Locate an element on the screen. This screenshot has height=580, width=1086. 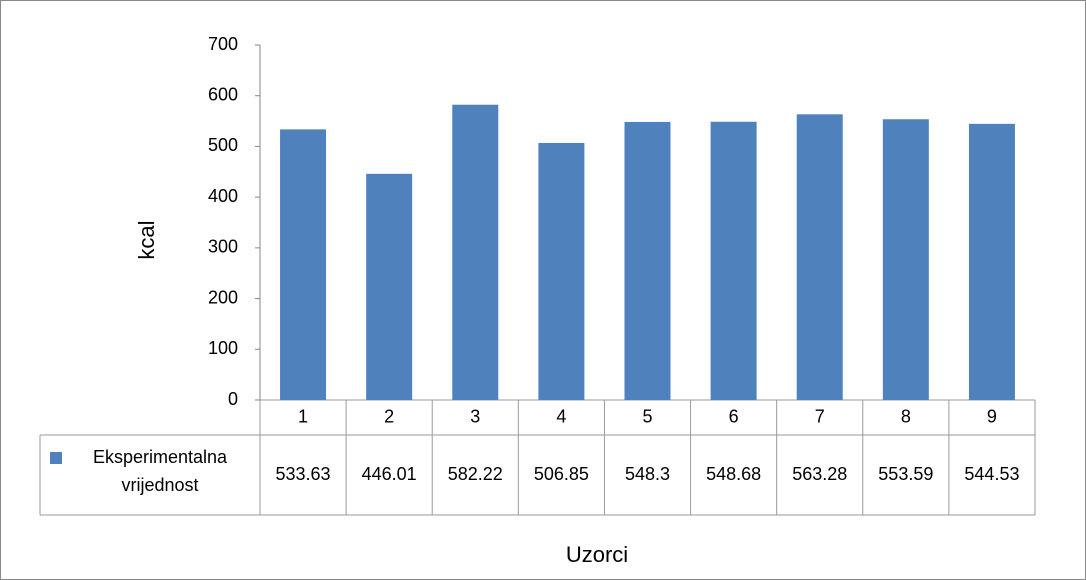
y-tick-label: 600 is located at coordinates (223, 94).